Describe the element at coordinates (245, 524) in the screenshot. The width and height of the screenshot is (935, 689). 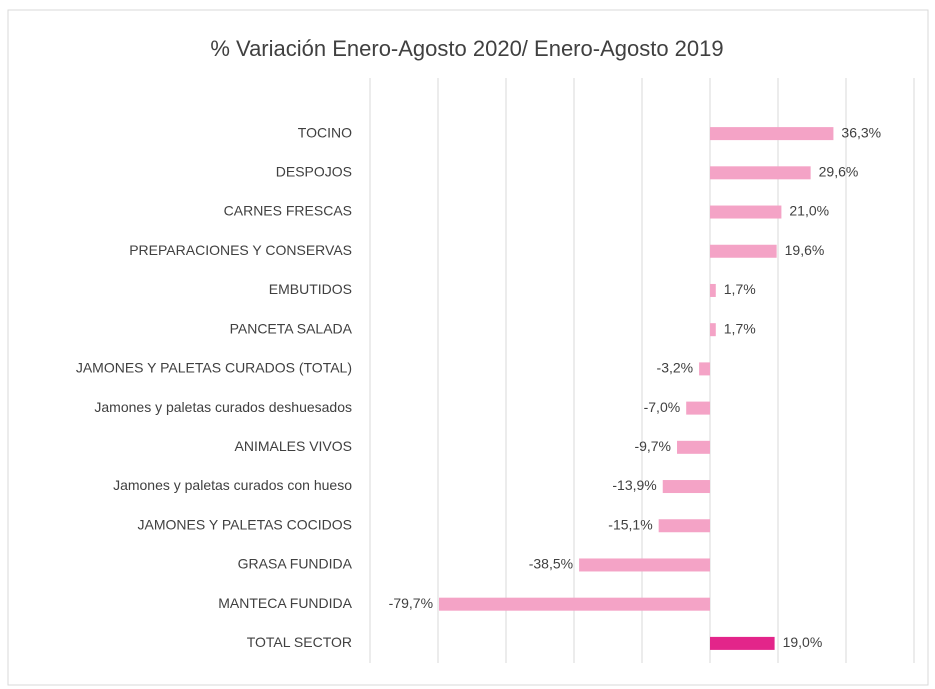
I see `y-tick-label: JAMONES Y PALETAS COCIDOS` at that location.